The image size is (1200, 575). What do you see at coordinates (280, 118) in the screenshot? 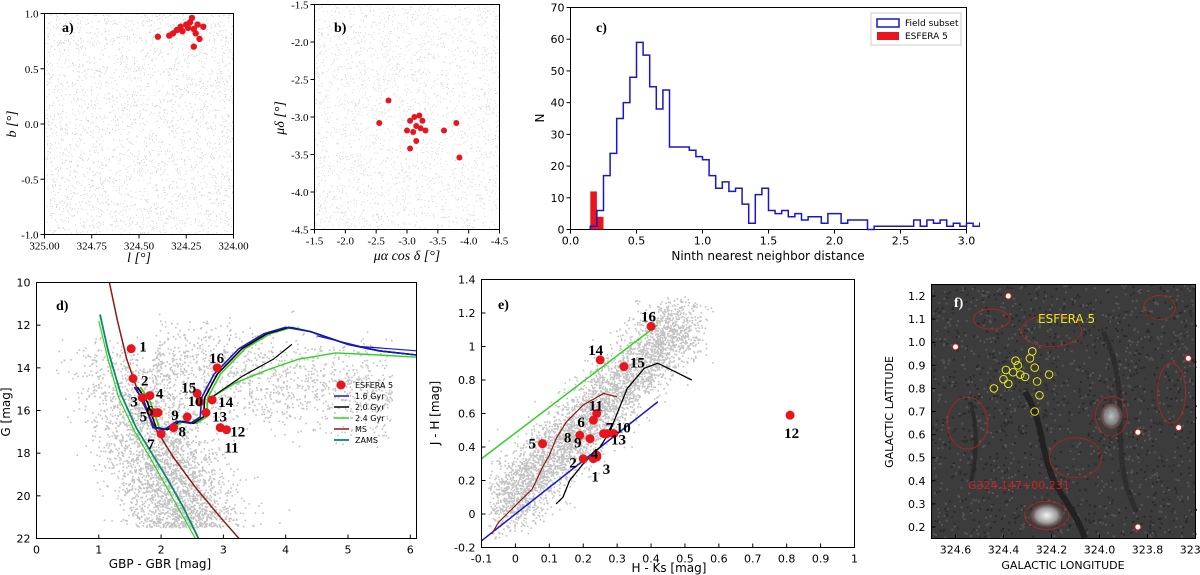
I see `y-axis-label: μδ [°]` at bounding box center [280, 118].